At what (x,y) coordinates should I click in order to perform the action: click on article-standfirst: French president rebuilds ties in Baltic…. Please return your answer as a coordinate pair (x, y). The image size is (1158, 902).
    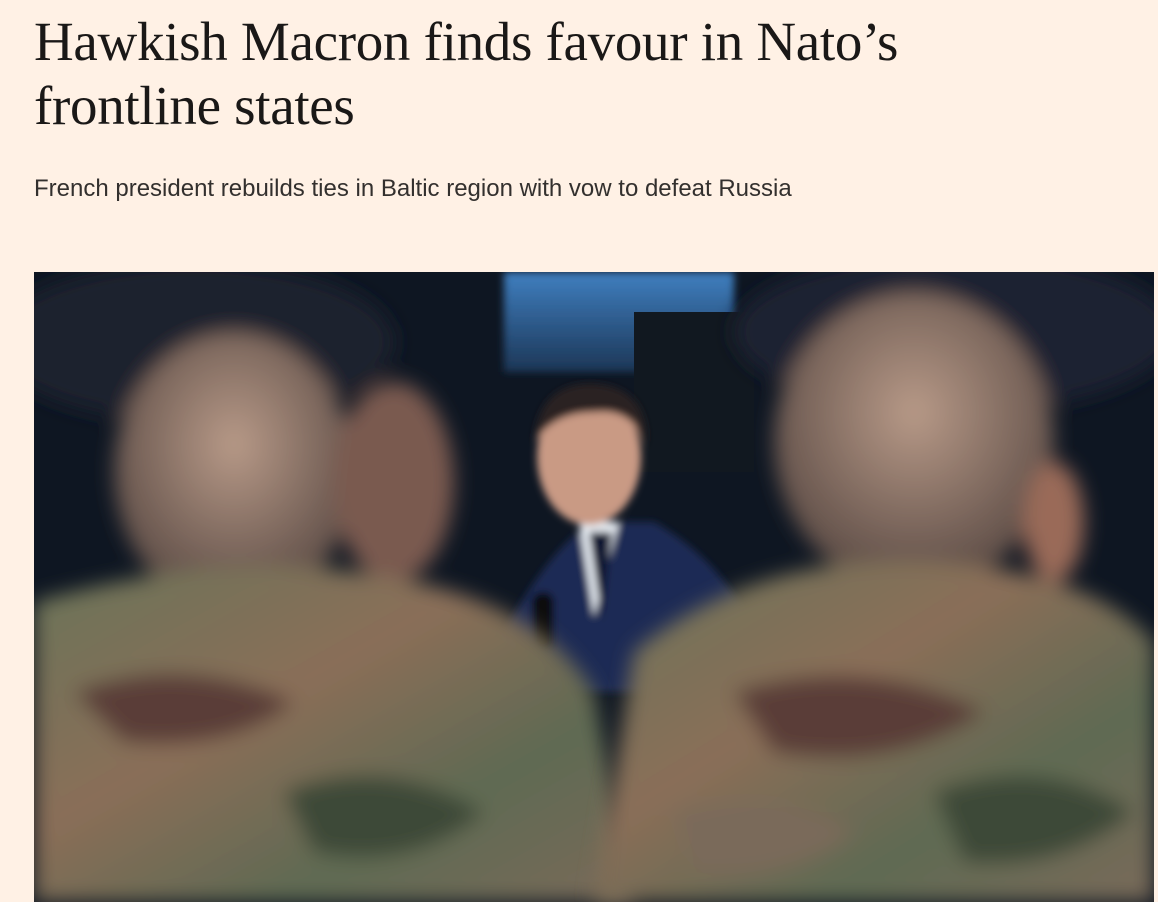
    Looking at the image, I should click on (413, 188).